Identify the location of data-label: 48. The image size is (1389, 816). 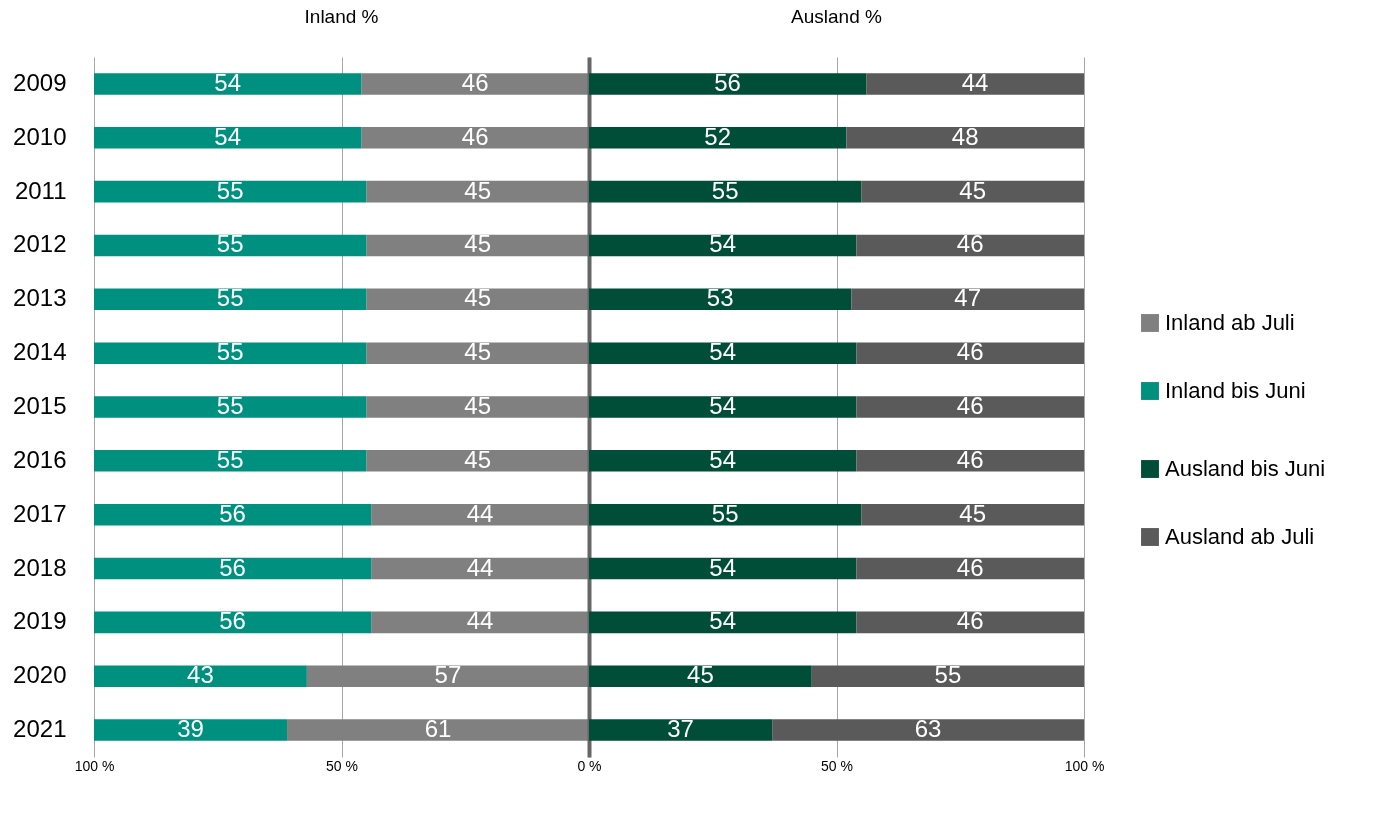
(965, 136).